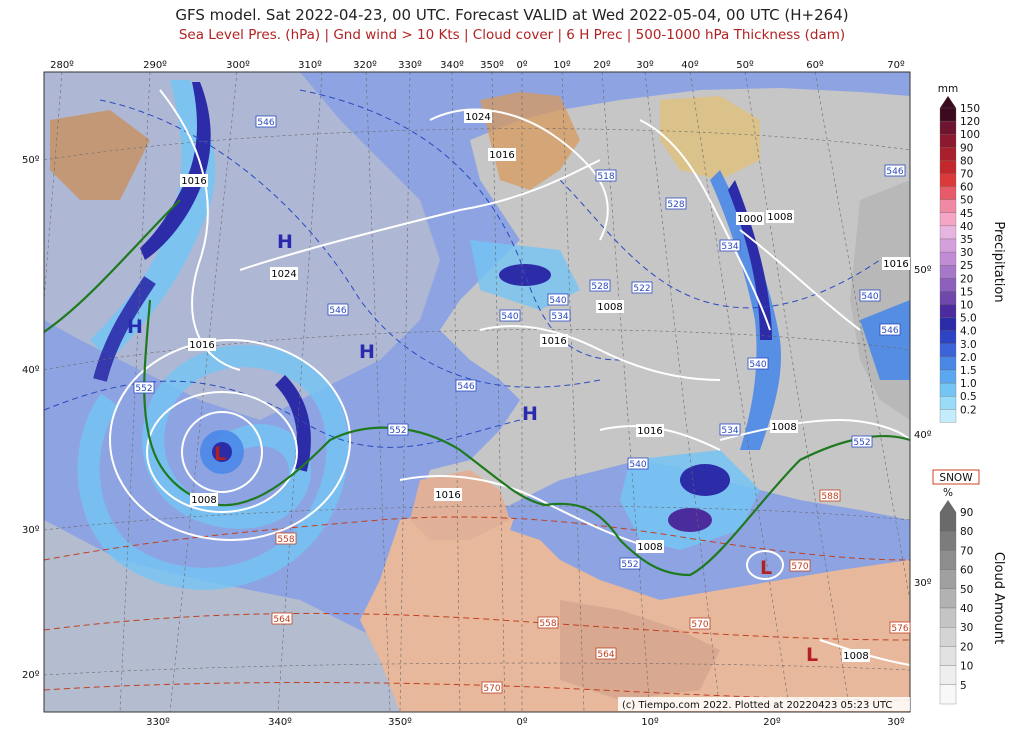 This screenshot has width=1024, height=745. I want to click on lat-label: 20º, so click(31, 675).